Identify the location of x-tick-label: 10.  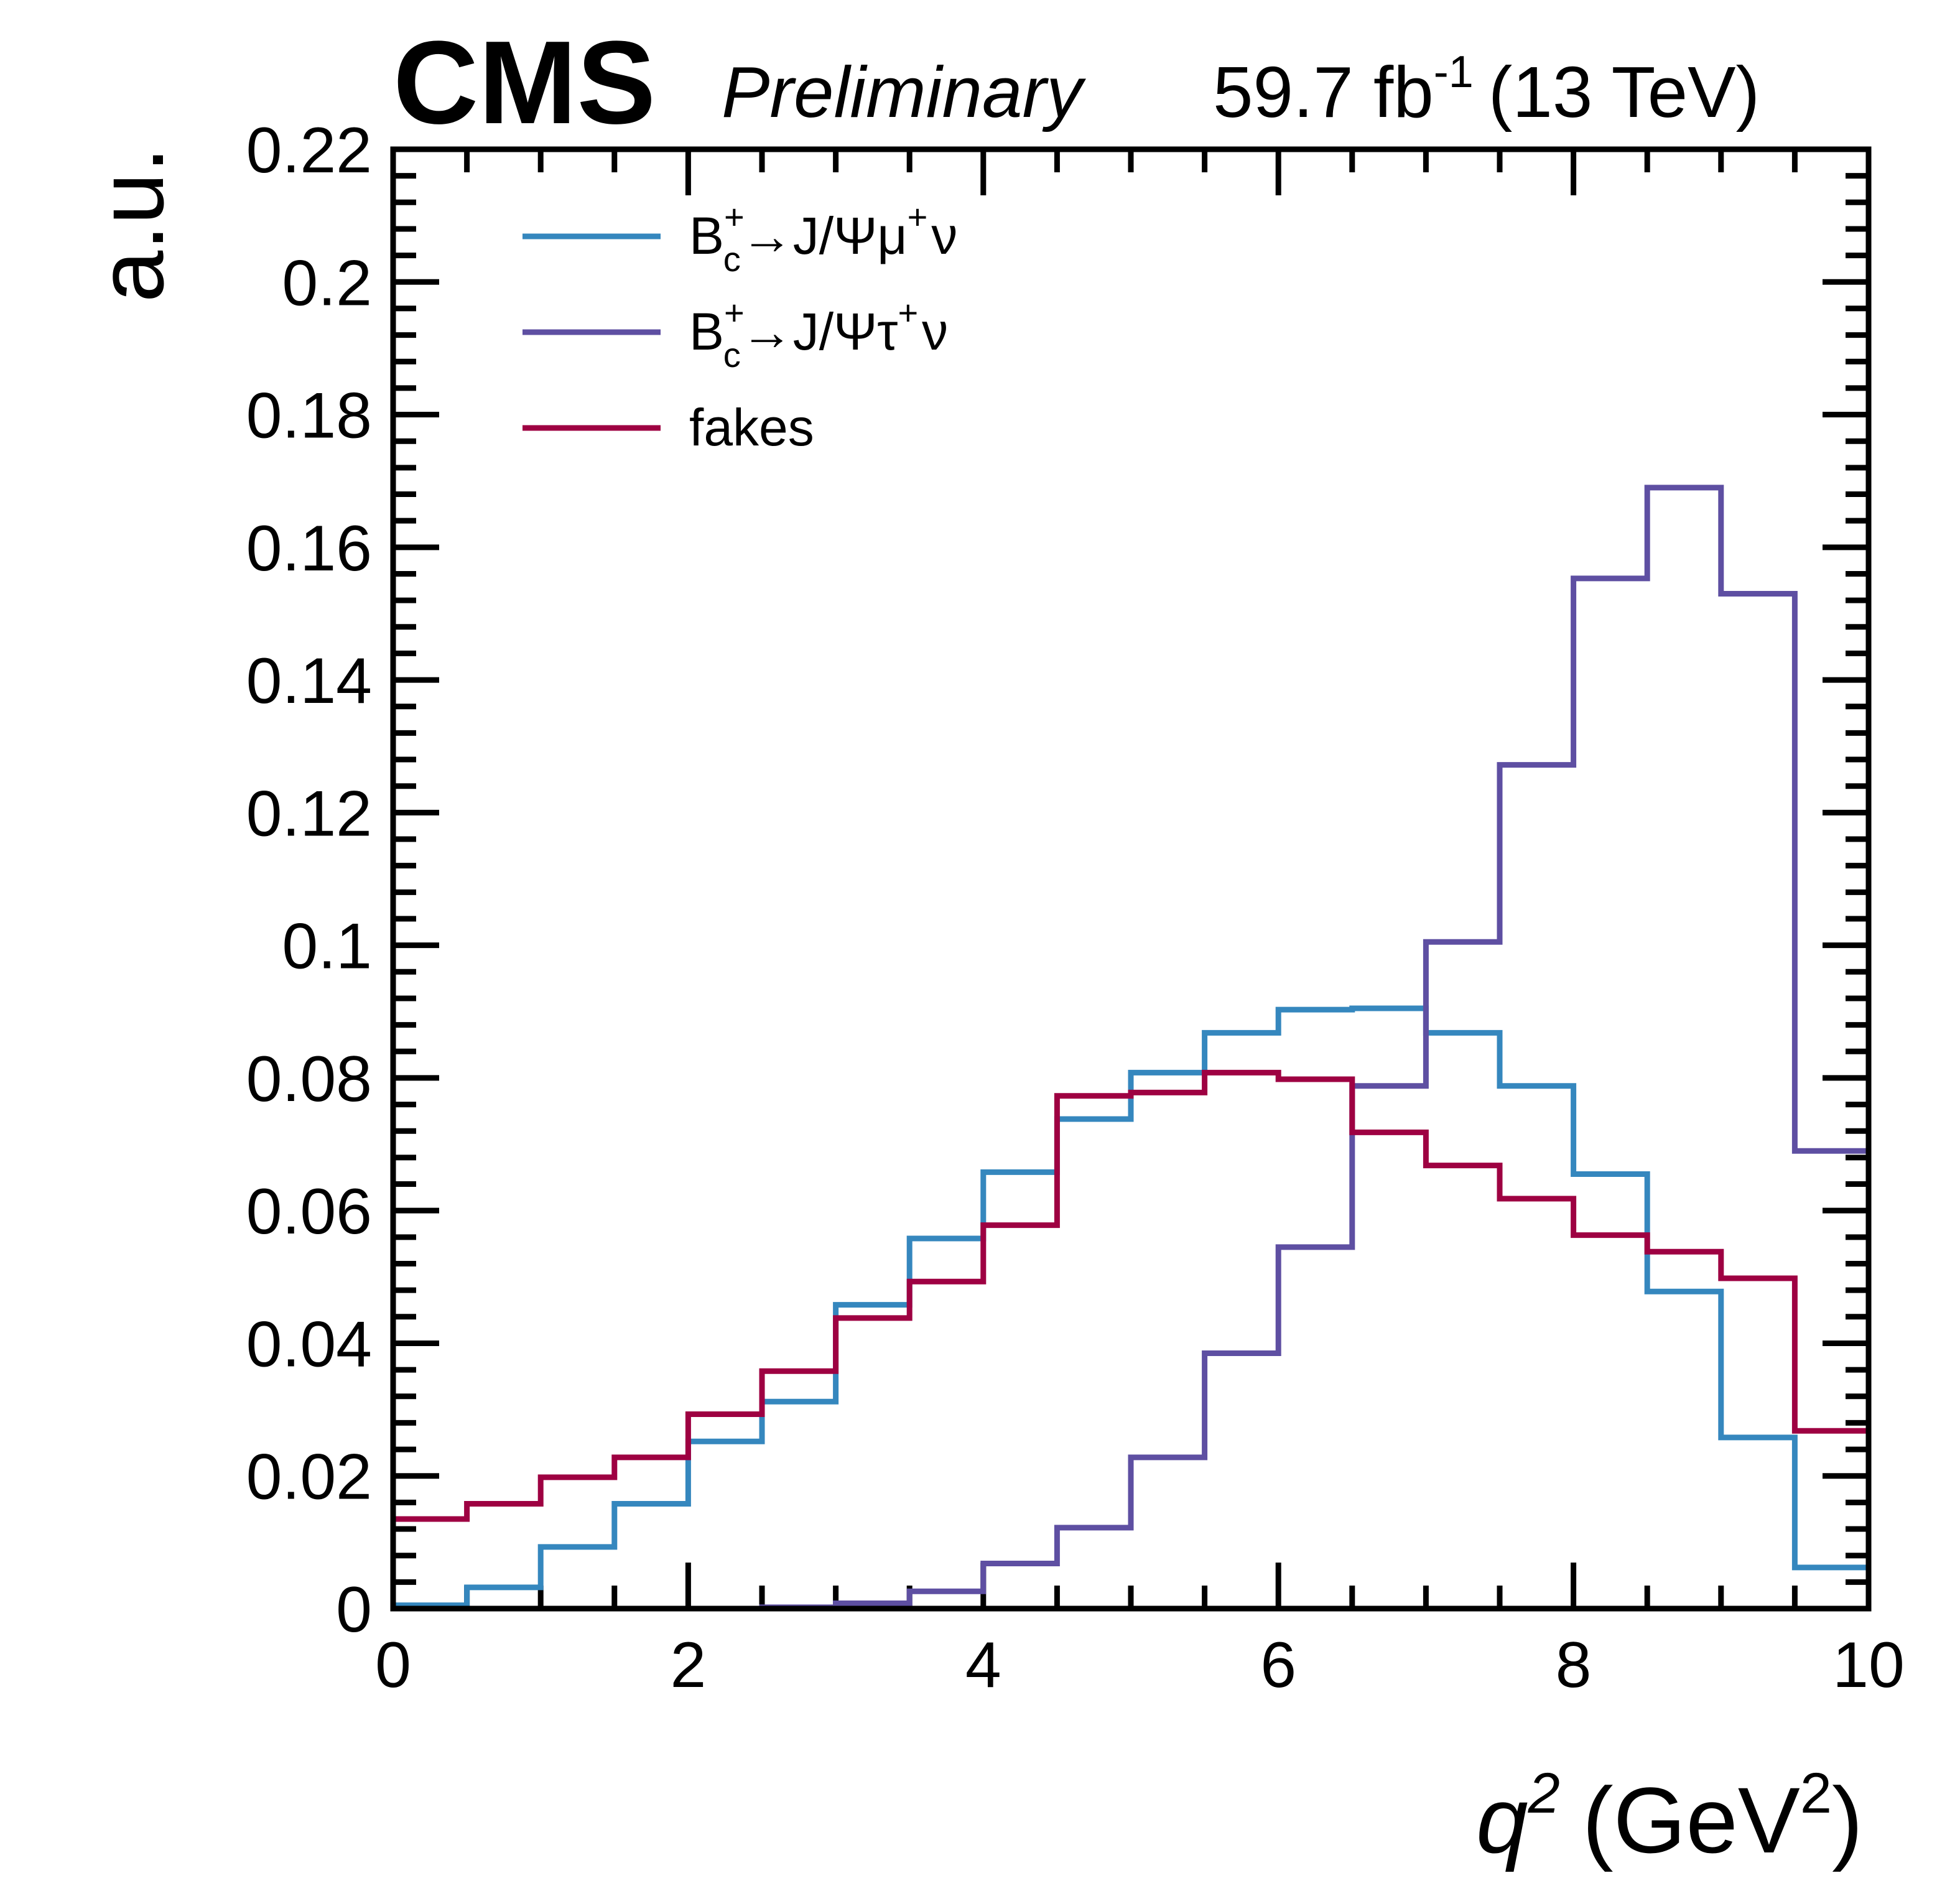
(1868, 1665).